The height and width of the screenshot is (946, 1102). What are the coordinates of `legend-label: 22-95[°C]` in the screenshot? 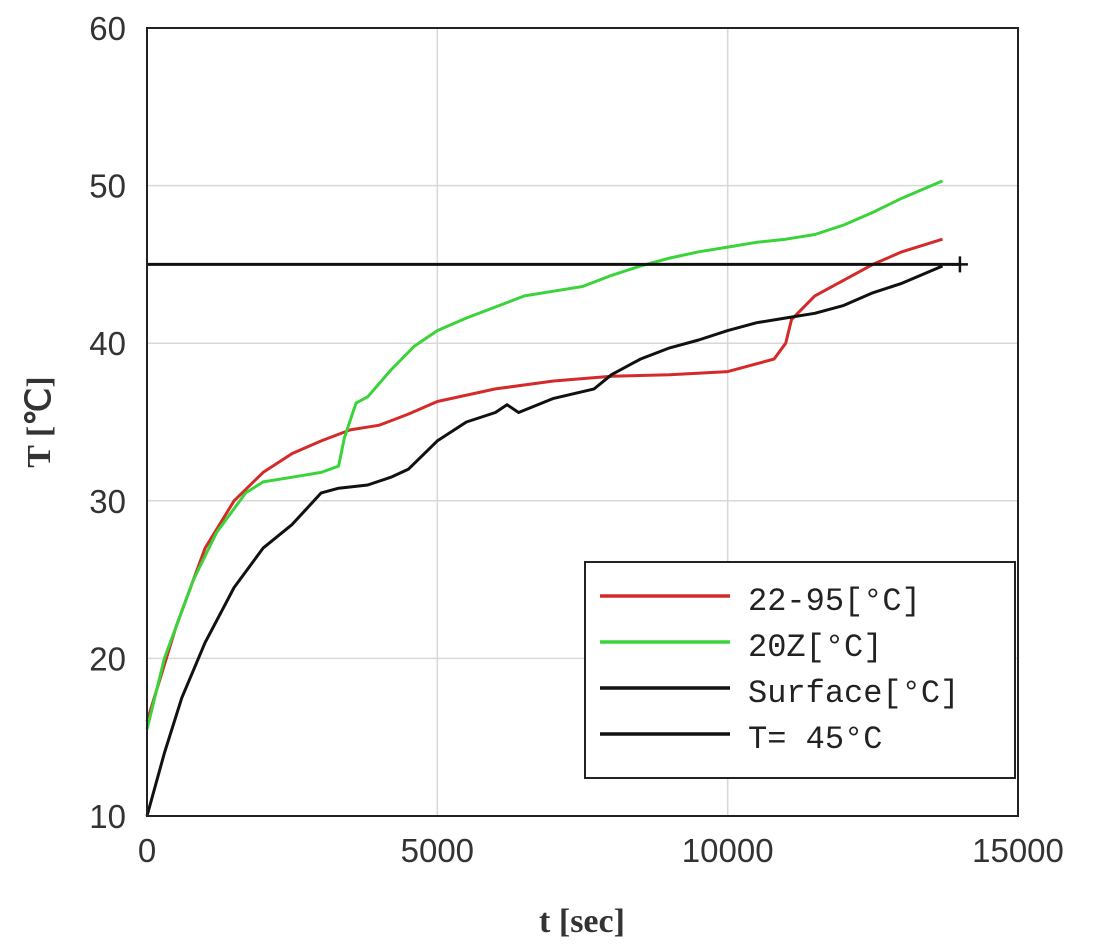 It's located at (834, 601).